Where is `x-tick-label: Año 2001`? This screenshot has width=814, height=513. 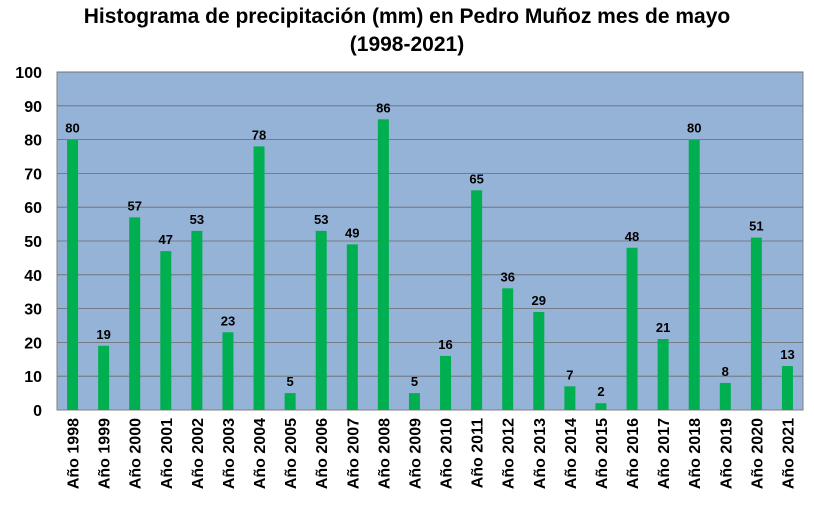
x-tick-label: Año 2001 is located at coordinates (167, 453).